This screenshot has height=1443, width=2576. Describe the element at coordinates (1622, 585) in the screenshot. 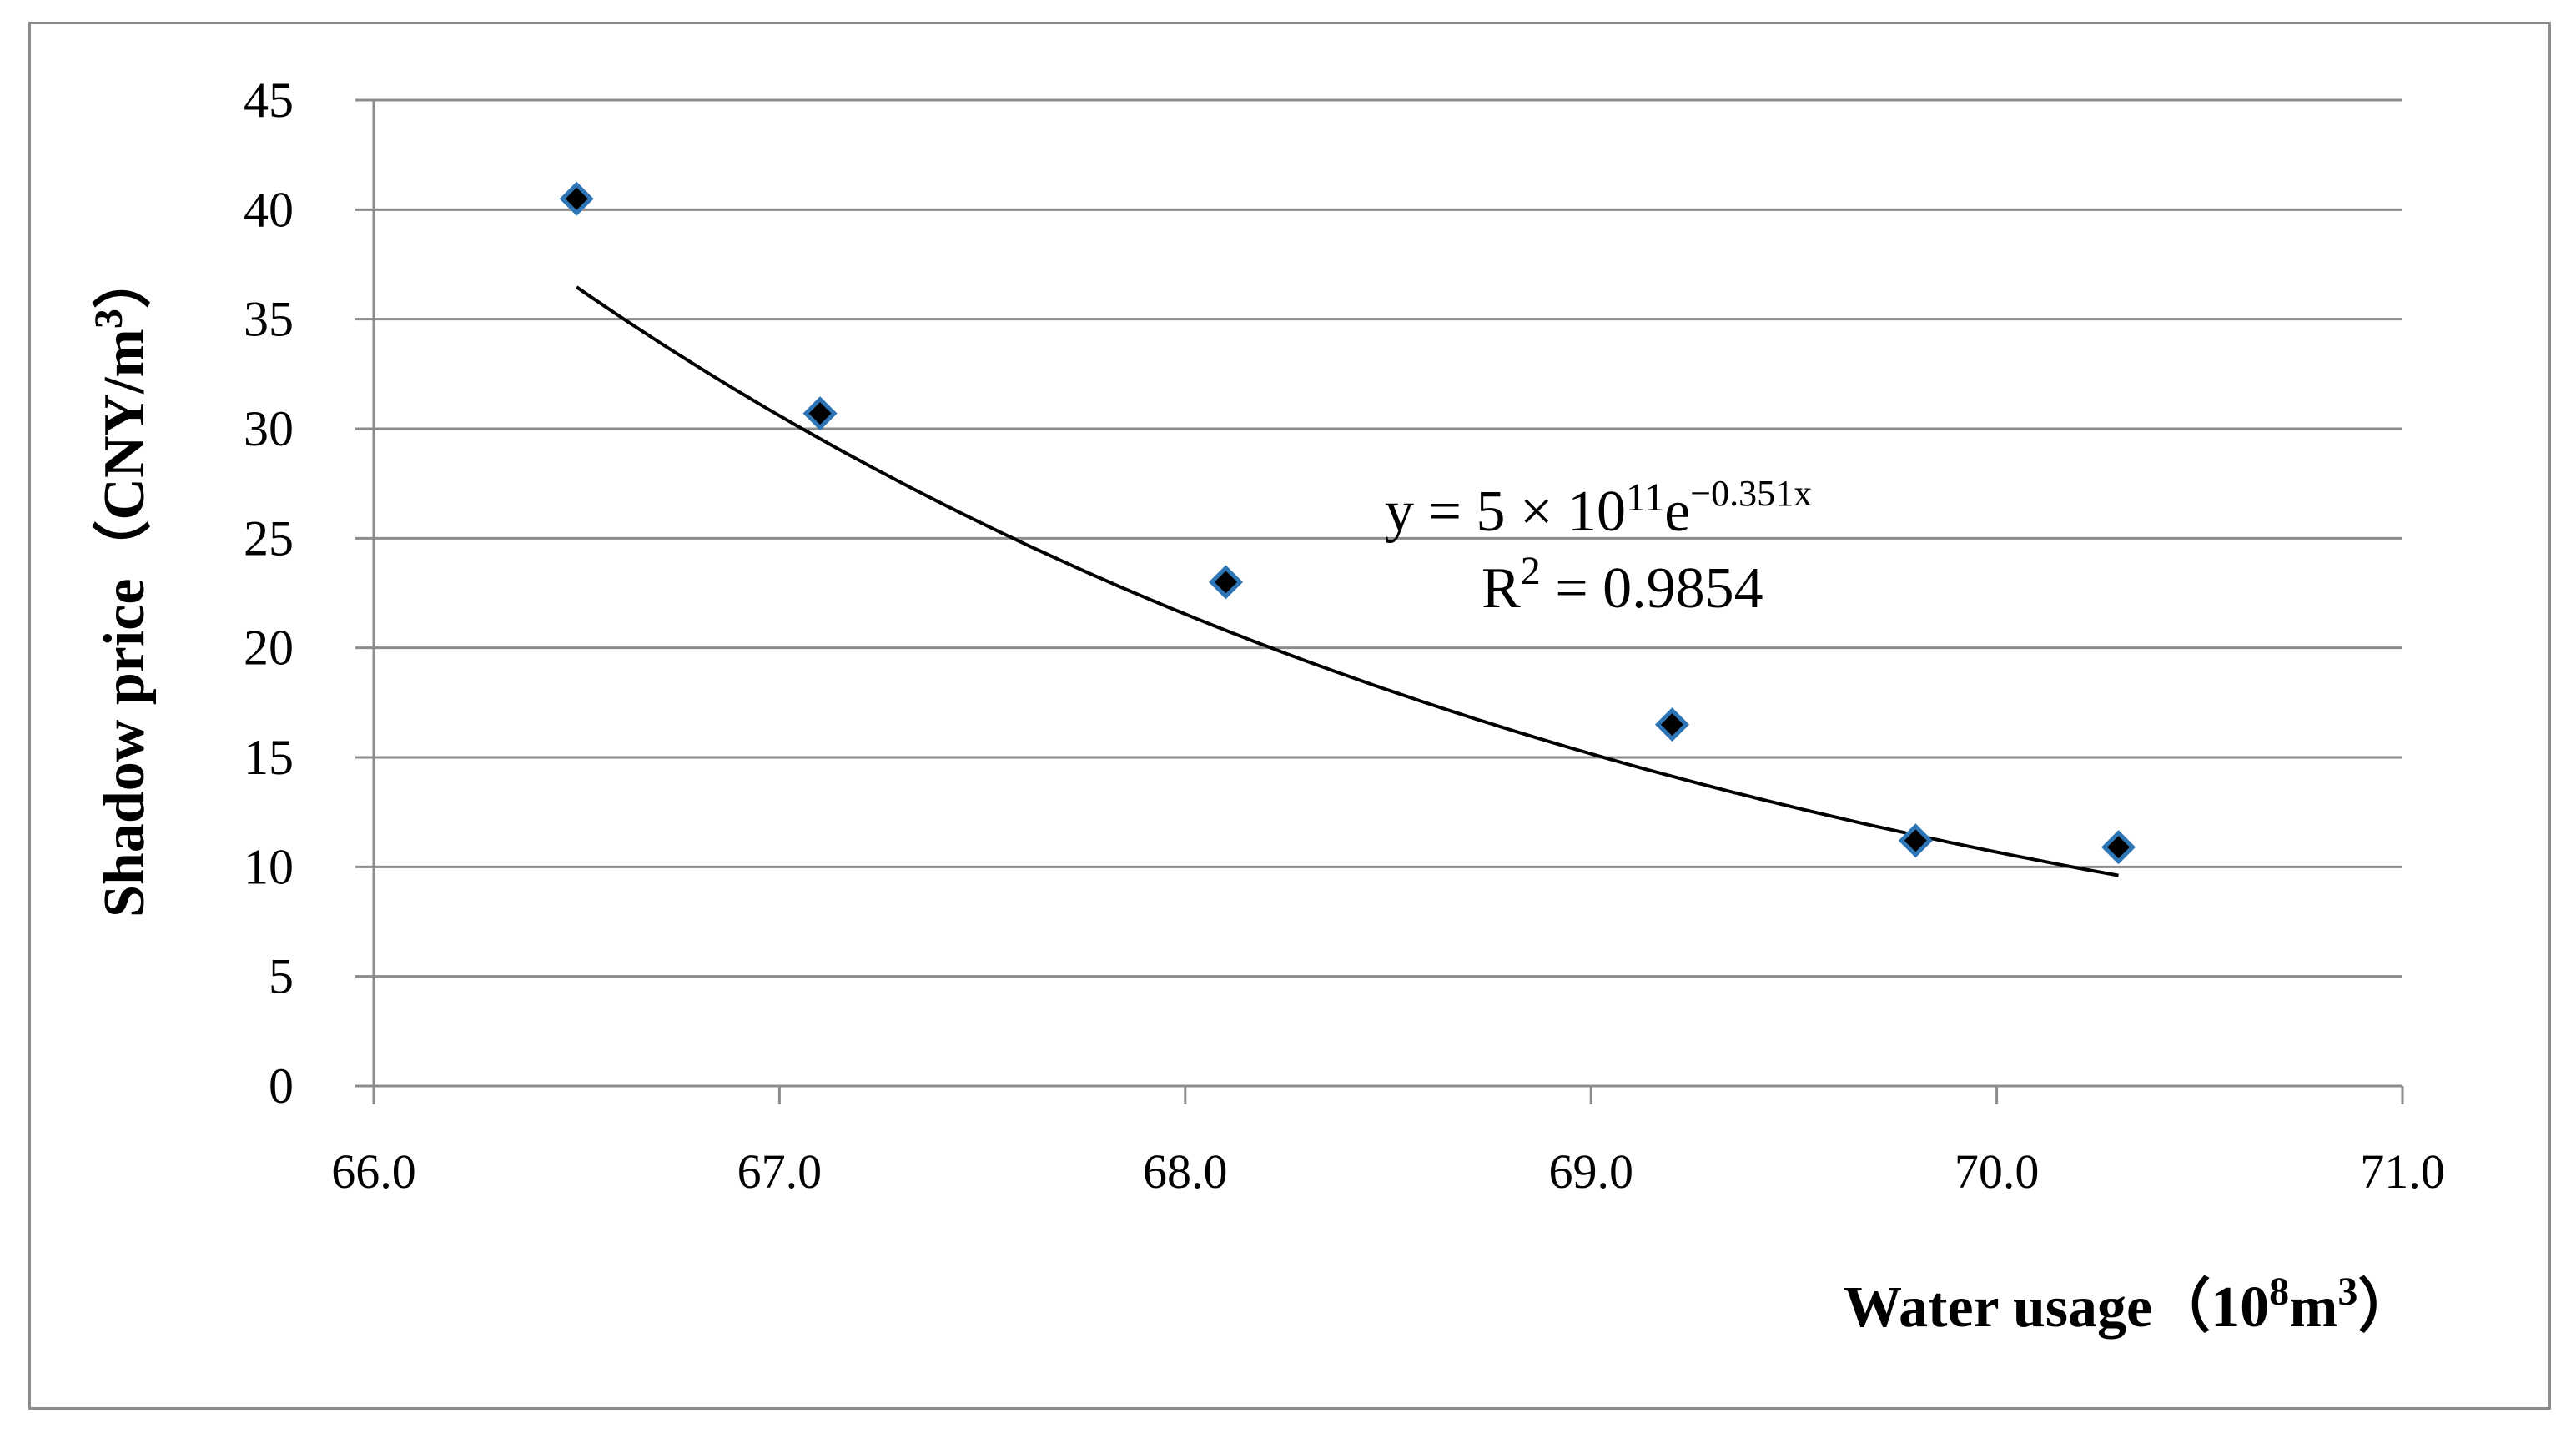

I see `r-squared: R2 = 0.9854` at that location.